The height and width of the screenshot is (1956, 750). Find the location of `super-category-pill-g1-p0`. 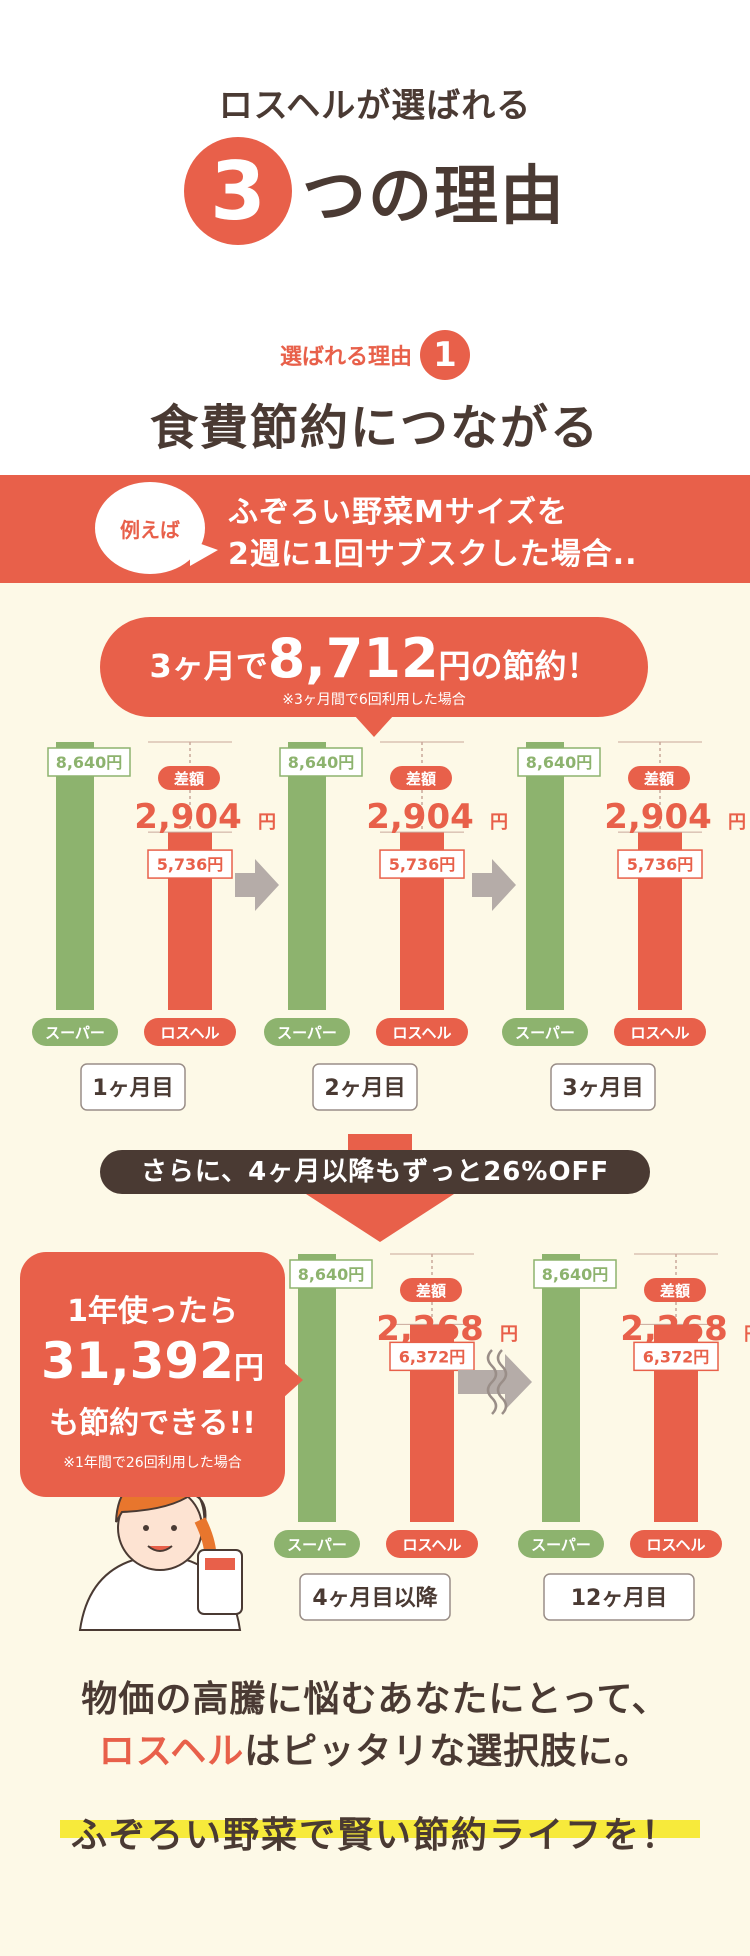

super-category-pill-g1-p0 is located at coordinates (317, 1544).